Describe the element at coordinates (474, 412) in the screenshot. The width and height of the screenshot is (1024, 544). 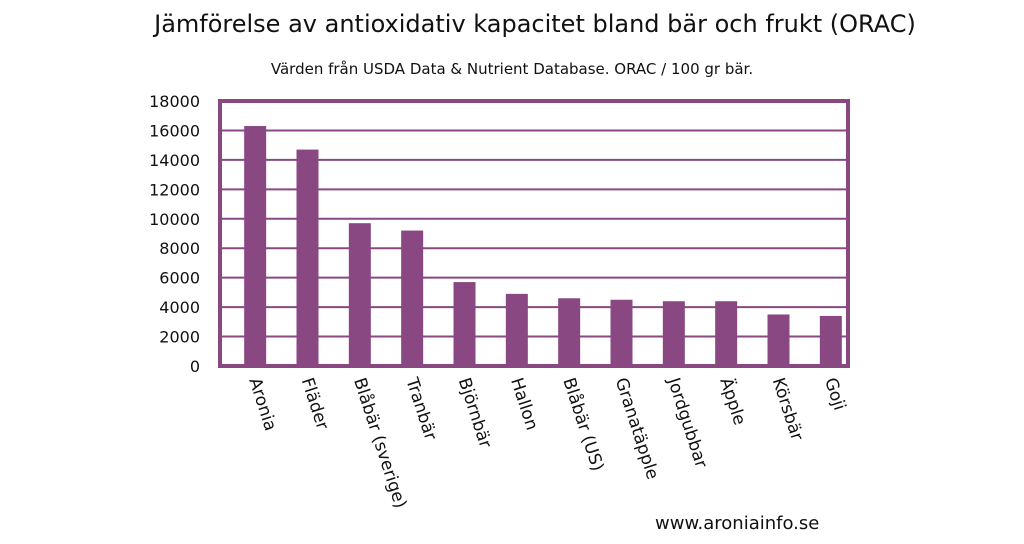
I see `x-tick-label: Björnbär` at that location.